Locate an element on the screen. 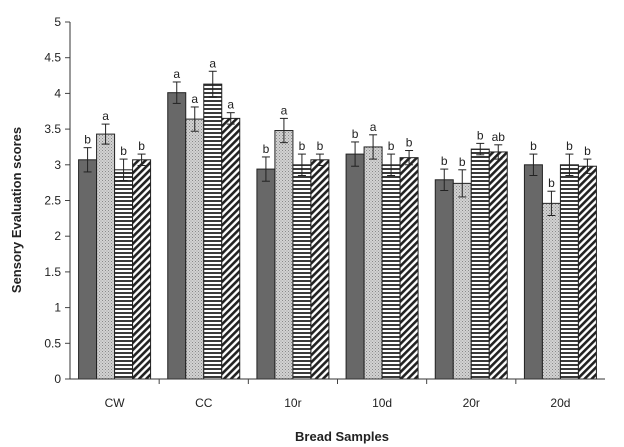  x-tick-label: 20r is located at coordinates (471, 403).